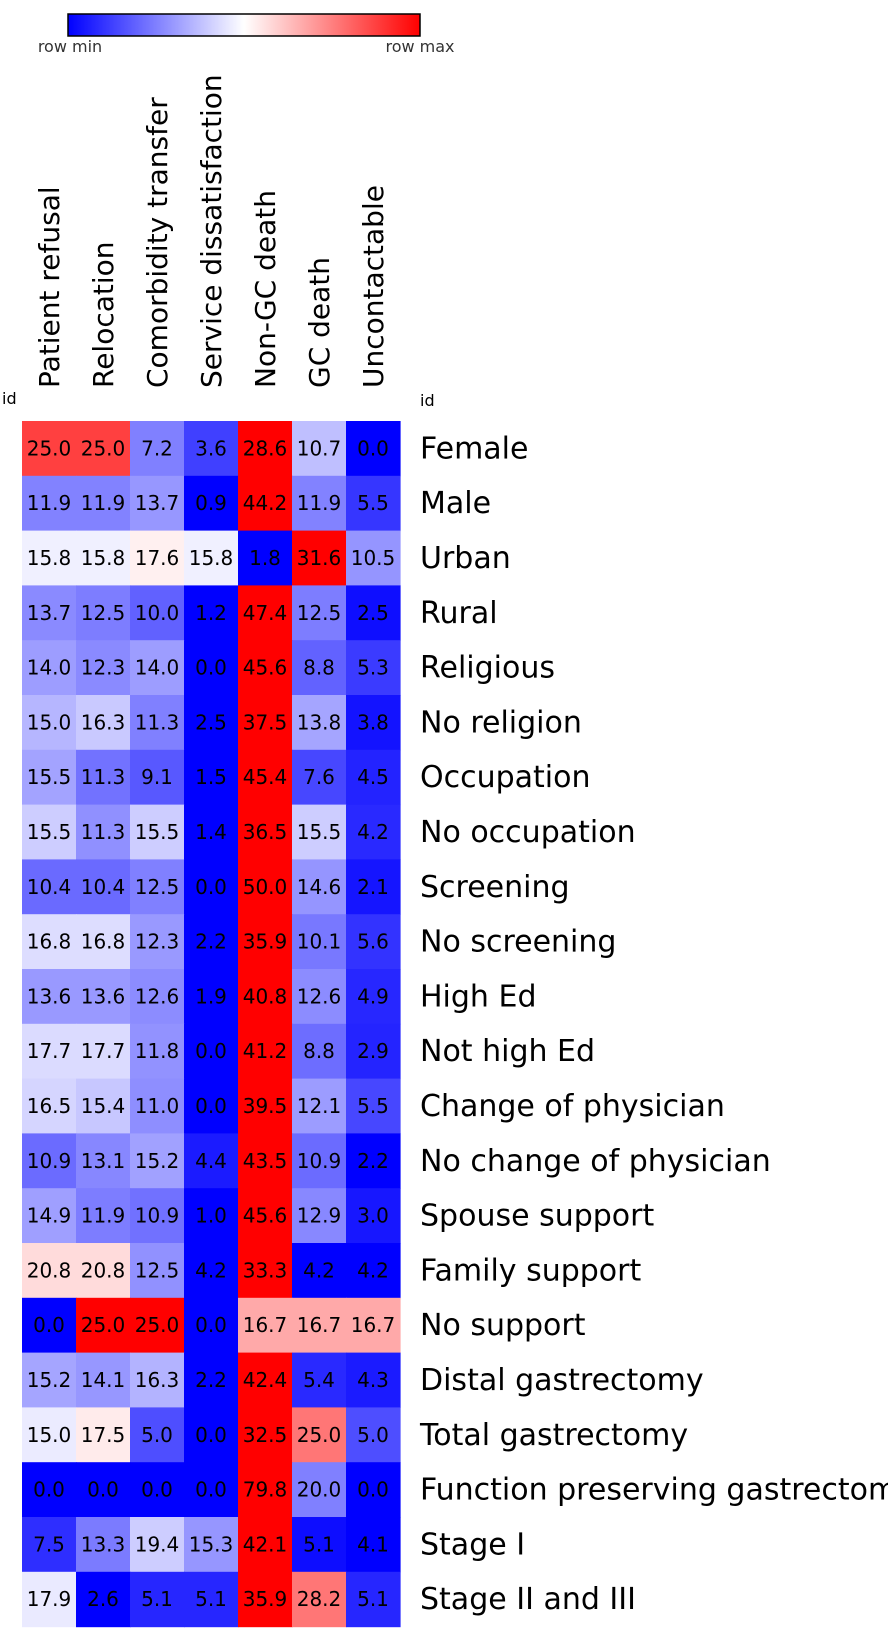 The height and width of the screenshot is (1640, 888). What do you see at coordinates (319, 1380) in the screenshot?
I see `cell-value-label: 5.4` at bounding box center [319, 1380].